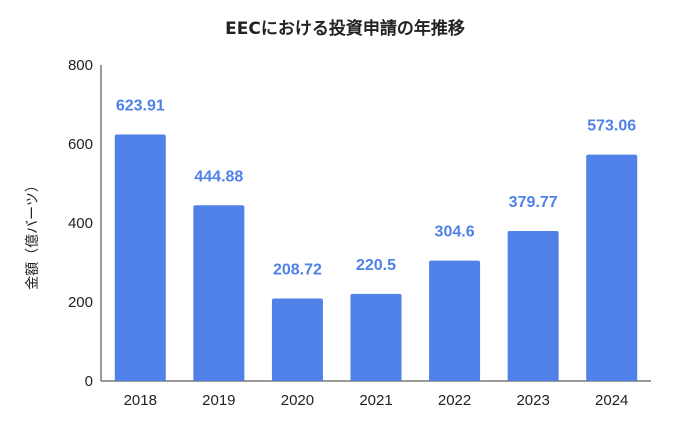 The width and height of the screenshot is (689, 428). I want to click on chart-title: EECにおける投資申請の年推移, so click(345, 28).